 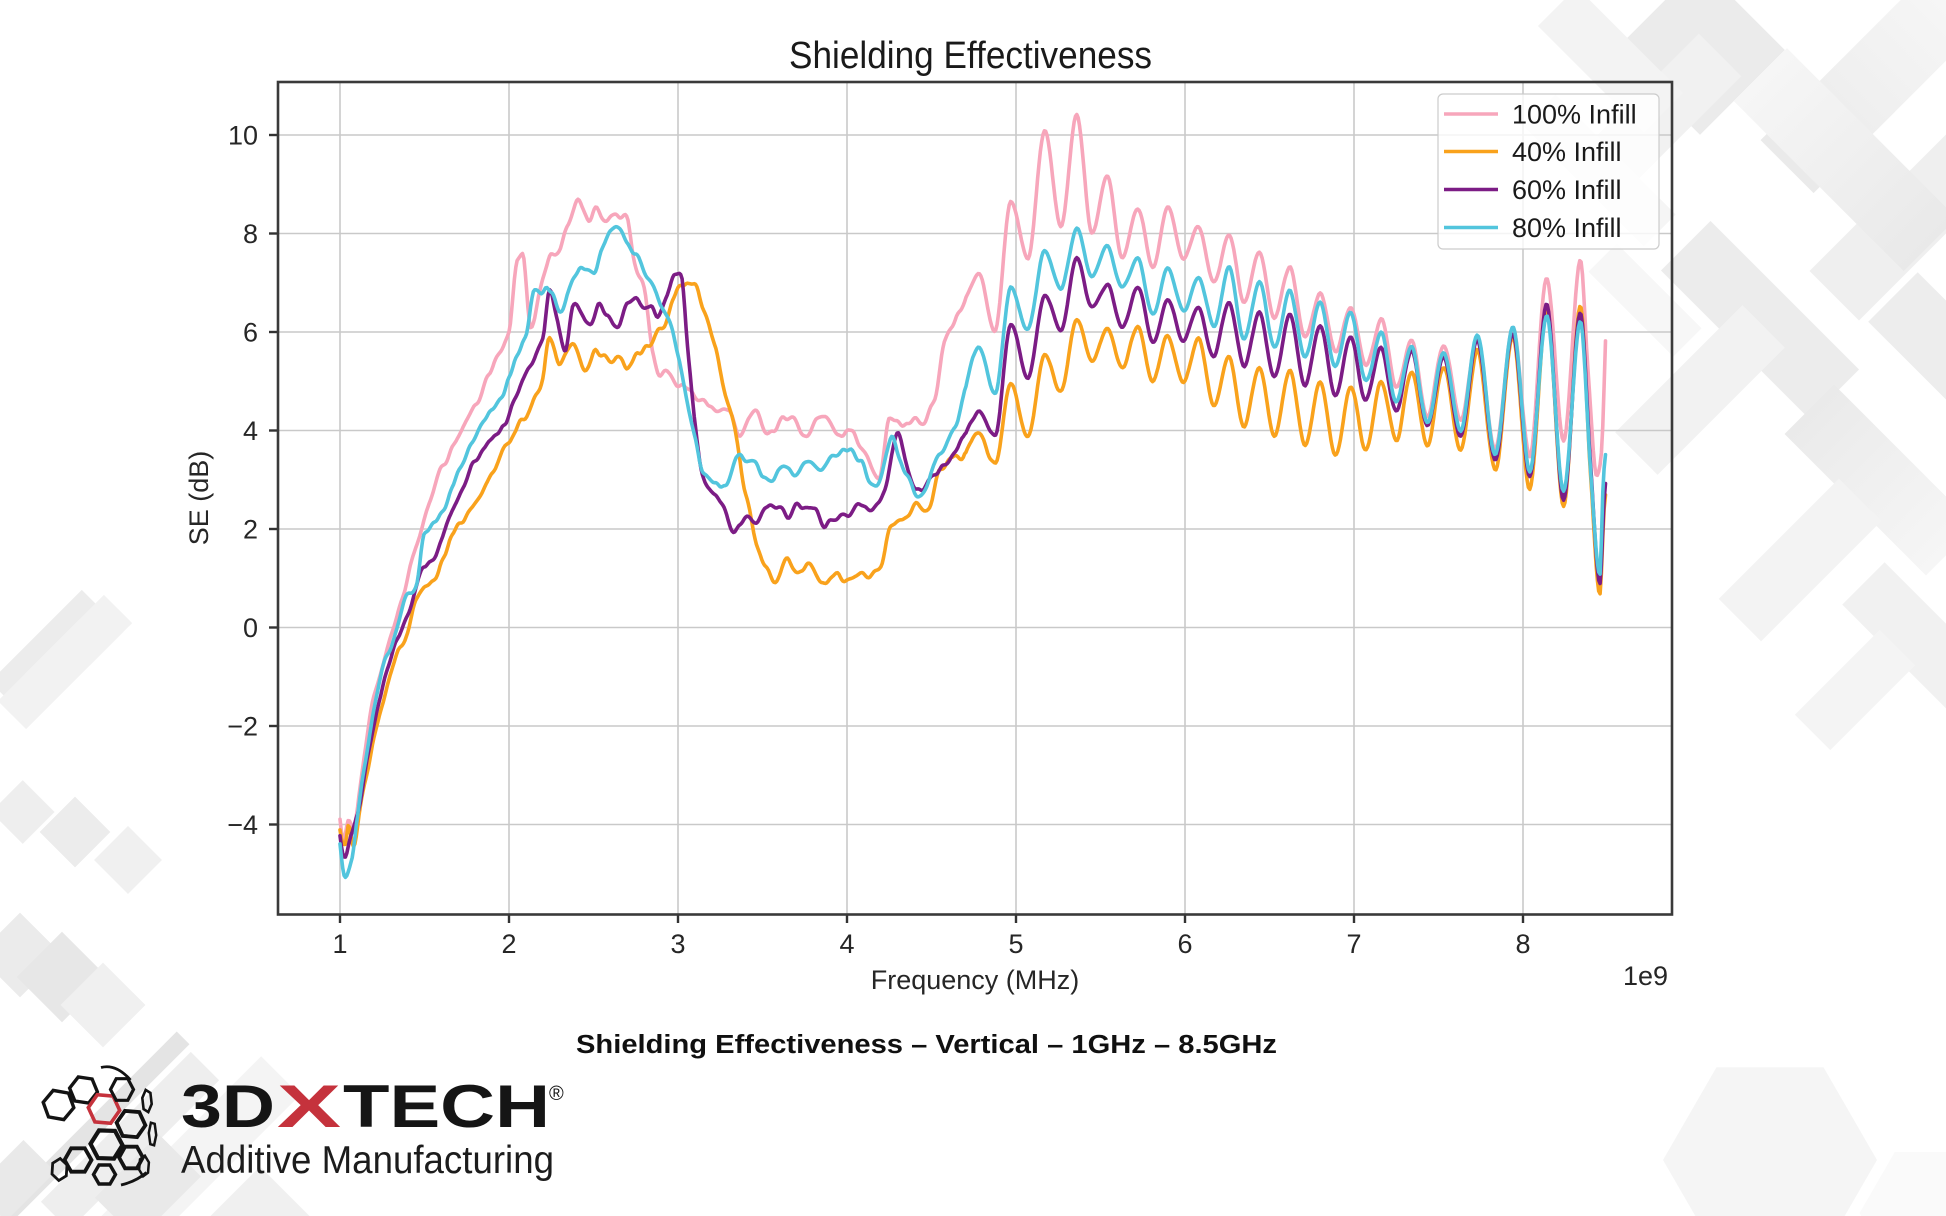 I want to click on svg-text: Additive Manufacturing, so click(x=367, y=1160).